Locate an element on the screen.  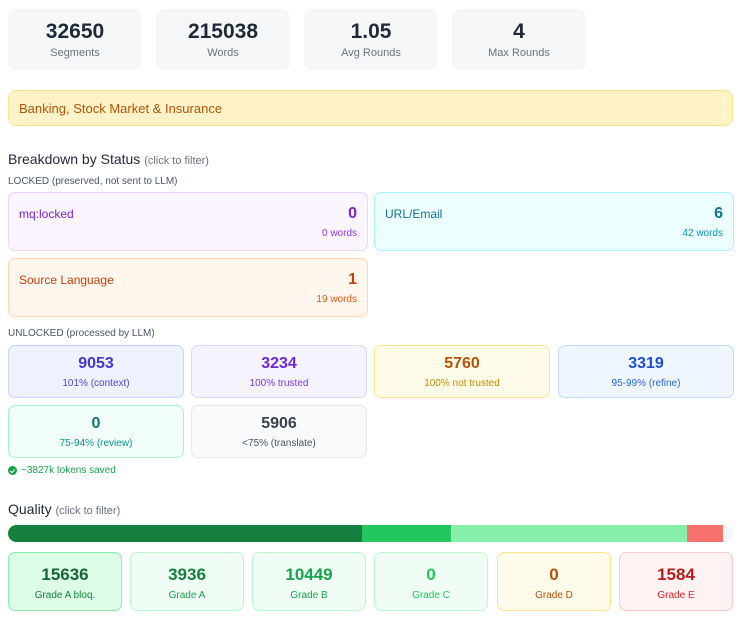
stat-label: Segments is located at coordinates (75, 53).